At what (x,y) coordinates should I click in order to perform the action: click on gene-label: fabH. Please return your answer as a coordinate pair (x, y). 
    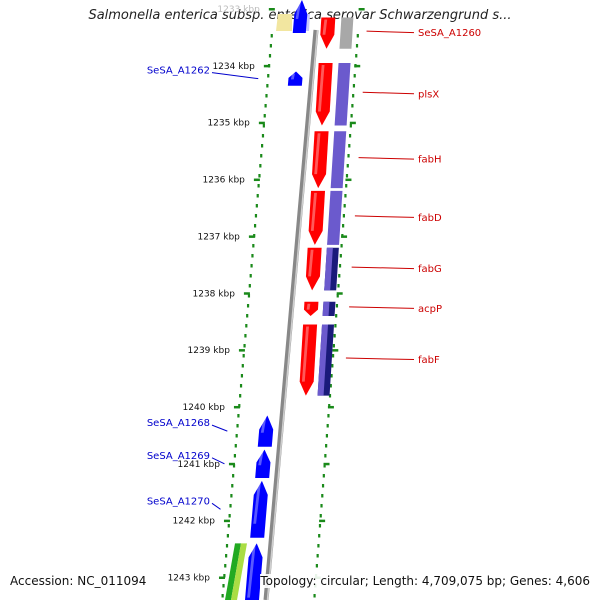
    Looking at the image, I should click on (430, 160).